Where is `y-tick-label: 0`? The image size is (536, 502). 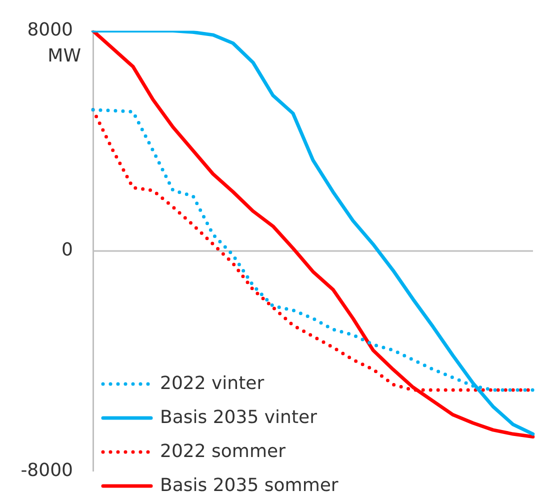
y-tick-label: 0 is located at coordinates (67, 250).